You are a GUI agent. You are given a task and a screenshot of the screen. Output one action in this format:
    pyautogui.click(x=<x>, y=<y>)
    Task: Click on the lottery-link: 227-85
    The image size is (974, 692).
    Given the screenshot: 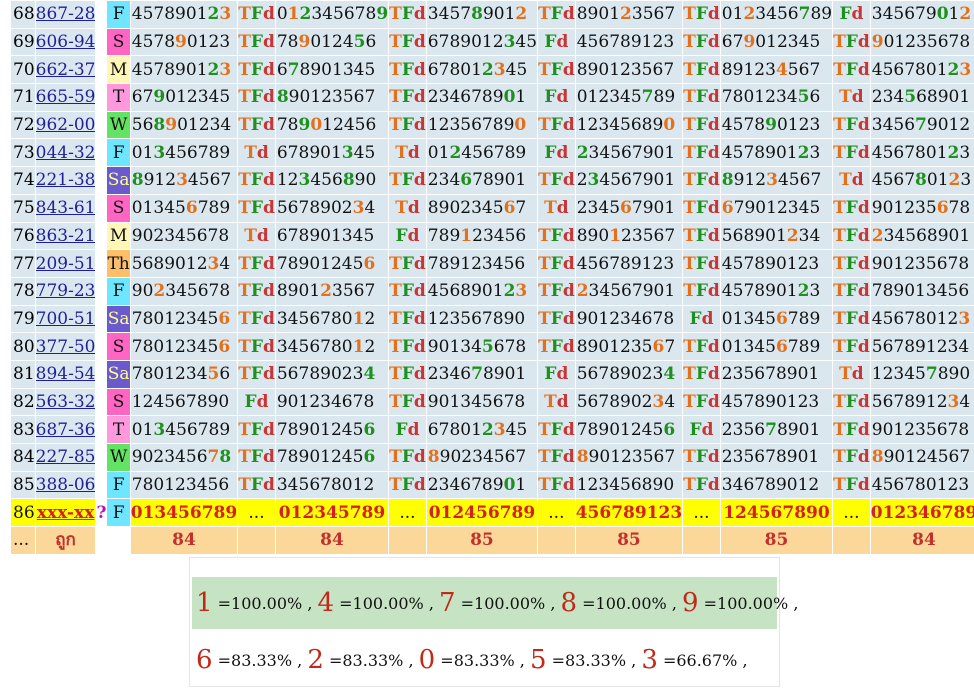 What is the action you would take?
    pyautogui.click(x=65, y=457)
    